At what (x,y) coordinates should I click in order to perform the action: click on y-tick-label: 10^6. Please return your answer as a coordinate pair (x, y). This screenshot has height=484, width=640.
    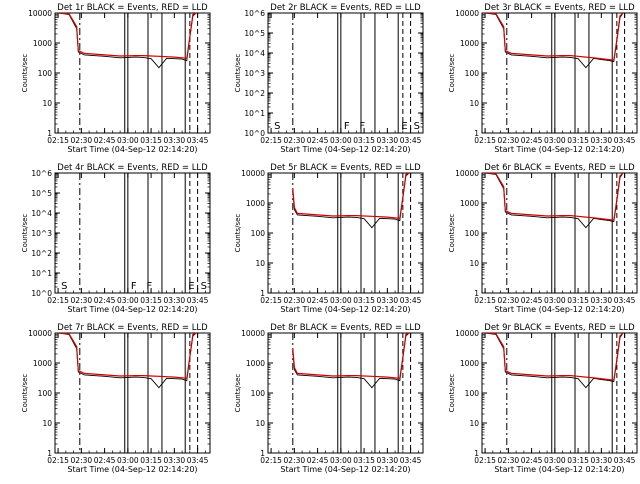
    Looking at the image, I should click on (41, 173).